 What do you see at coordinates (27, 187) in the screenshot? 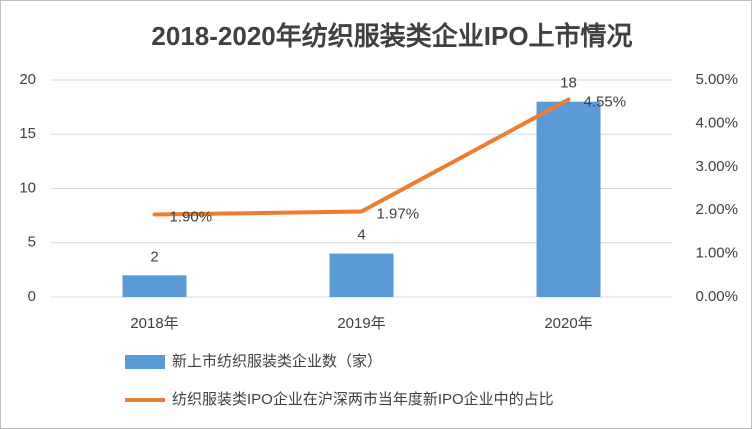
I see `y-tick-label: 10` at bounding box center [27, 187].